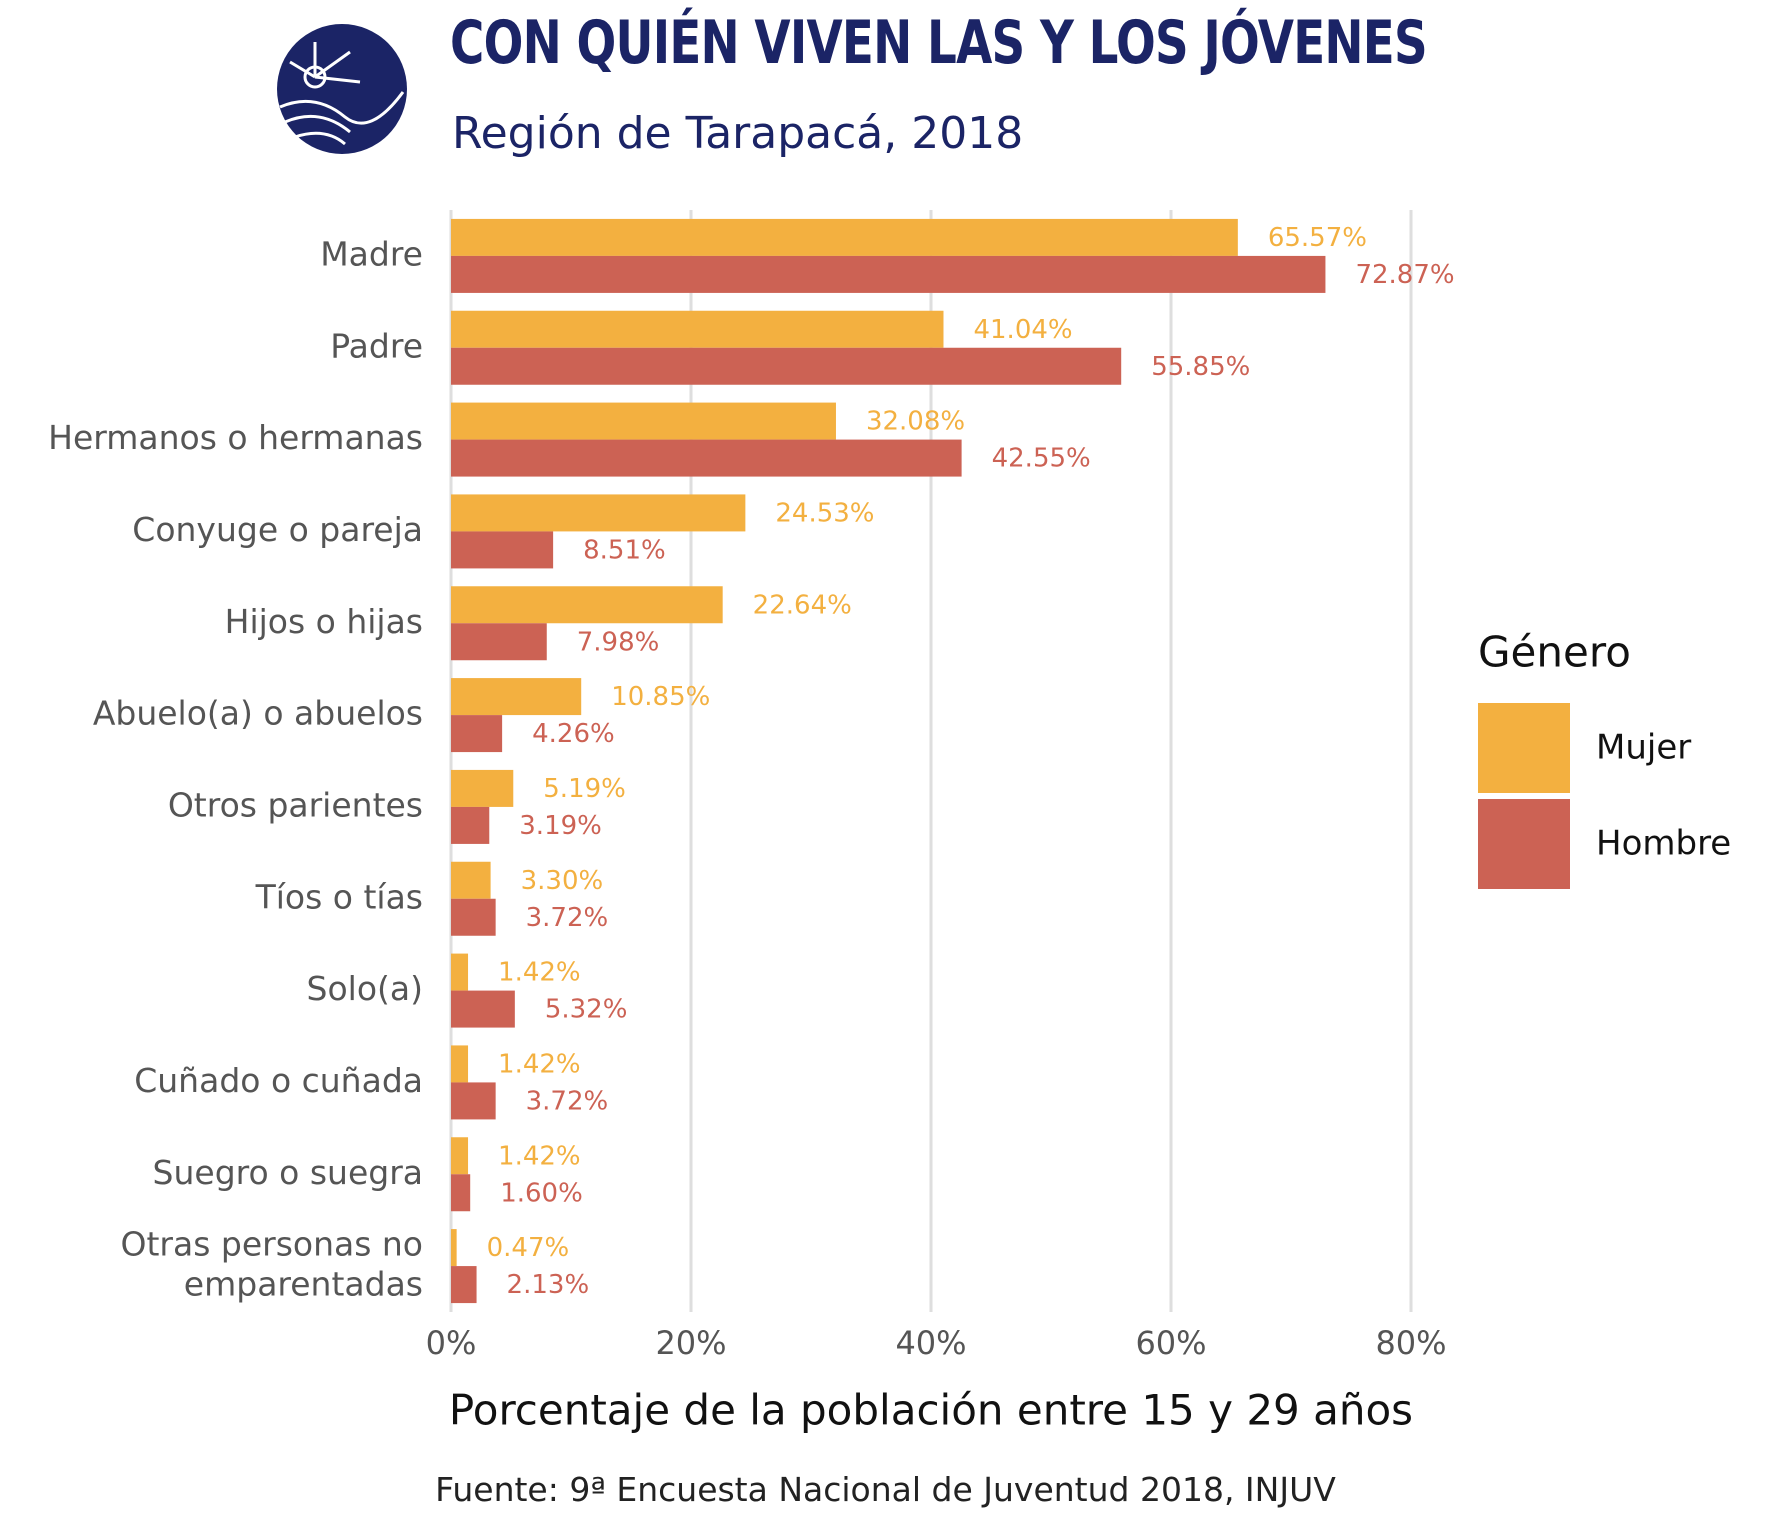 Image resolution: width=1771 pixels, height=1535 pixels. I want to click on legend-label-hombre: Hombre, so click(1663, 844).